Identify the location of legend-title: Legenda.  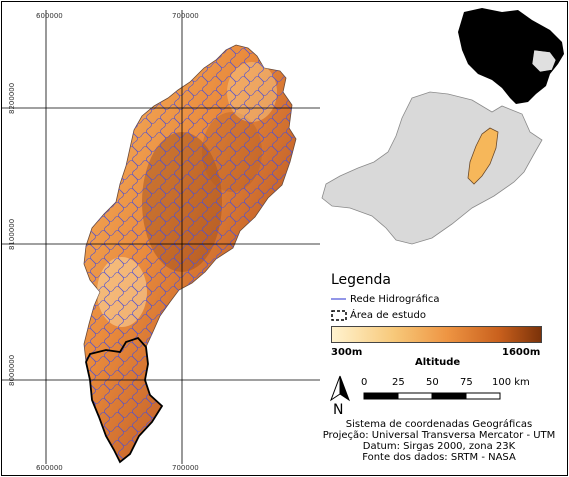
(361, 280).